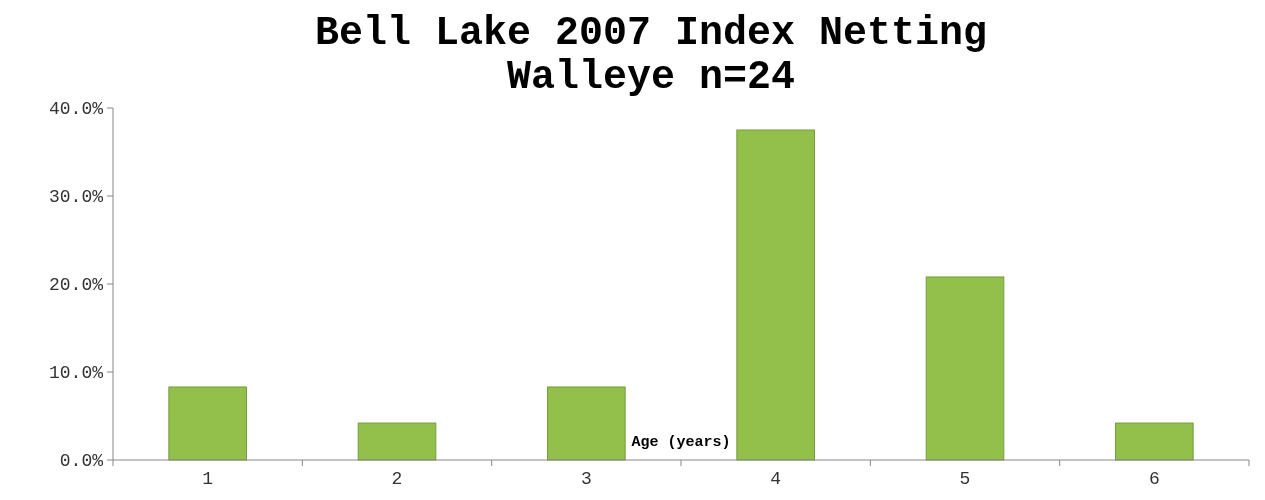 The image size is (1265, 500). What do you see at coordinates (76, 197) in the screenshot?
I see `y-tick-label: 30.0%` at bounding box center [76, 197].